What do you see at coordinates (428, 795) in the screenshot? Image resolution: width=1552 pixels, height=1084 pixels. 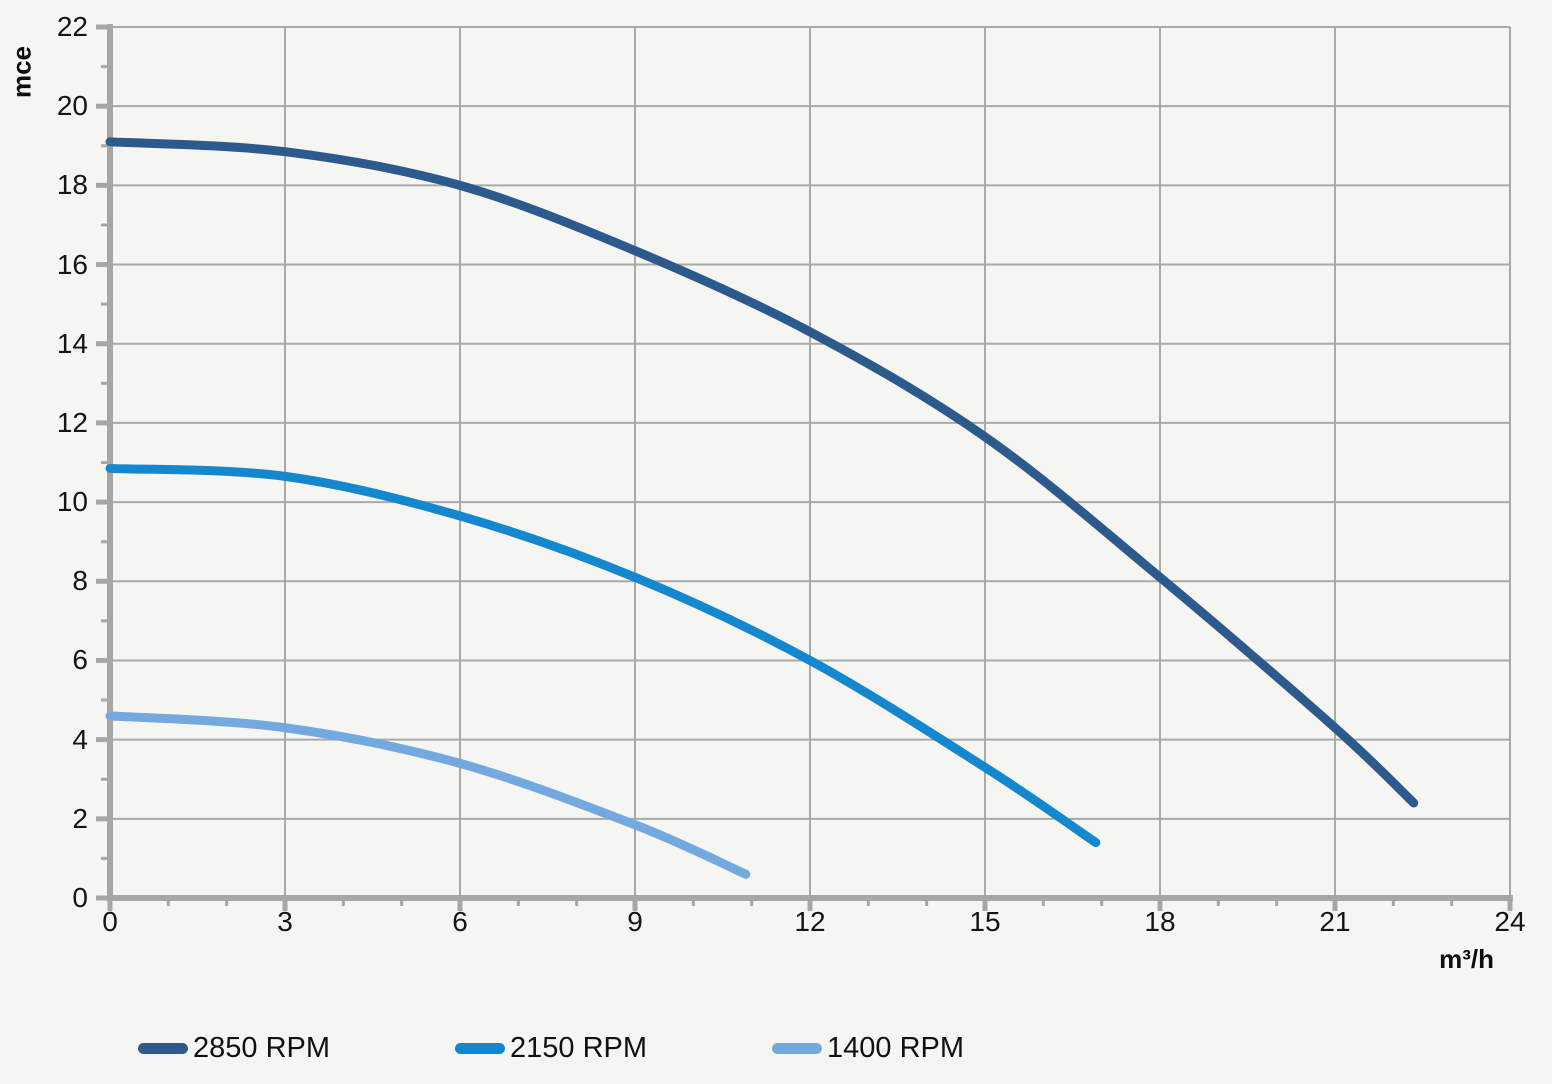 I see `series-curve-1400-rpm` at bounding box center [428, 795].